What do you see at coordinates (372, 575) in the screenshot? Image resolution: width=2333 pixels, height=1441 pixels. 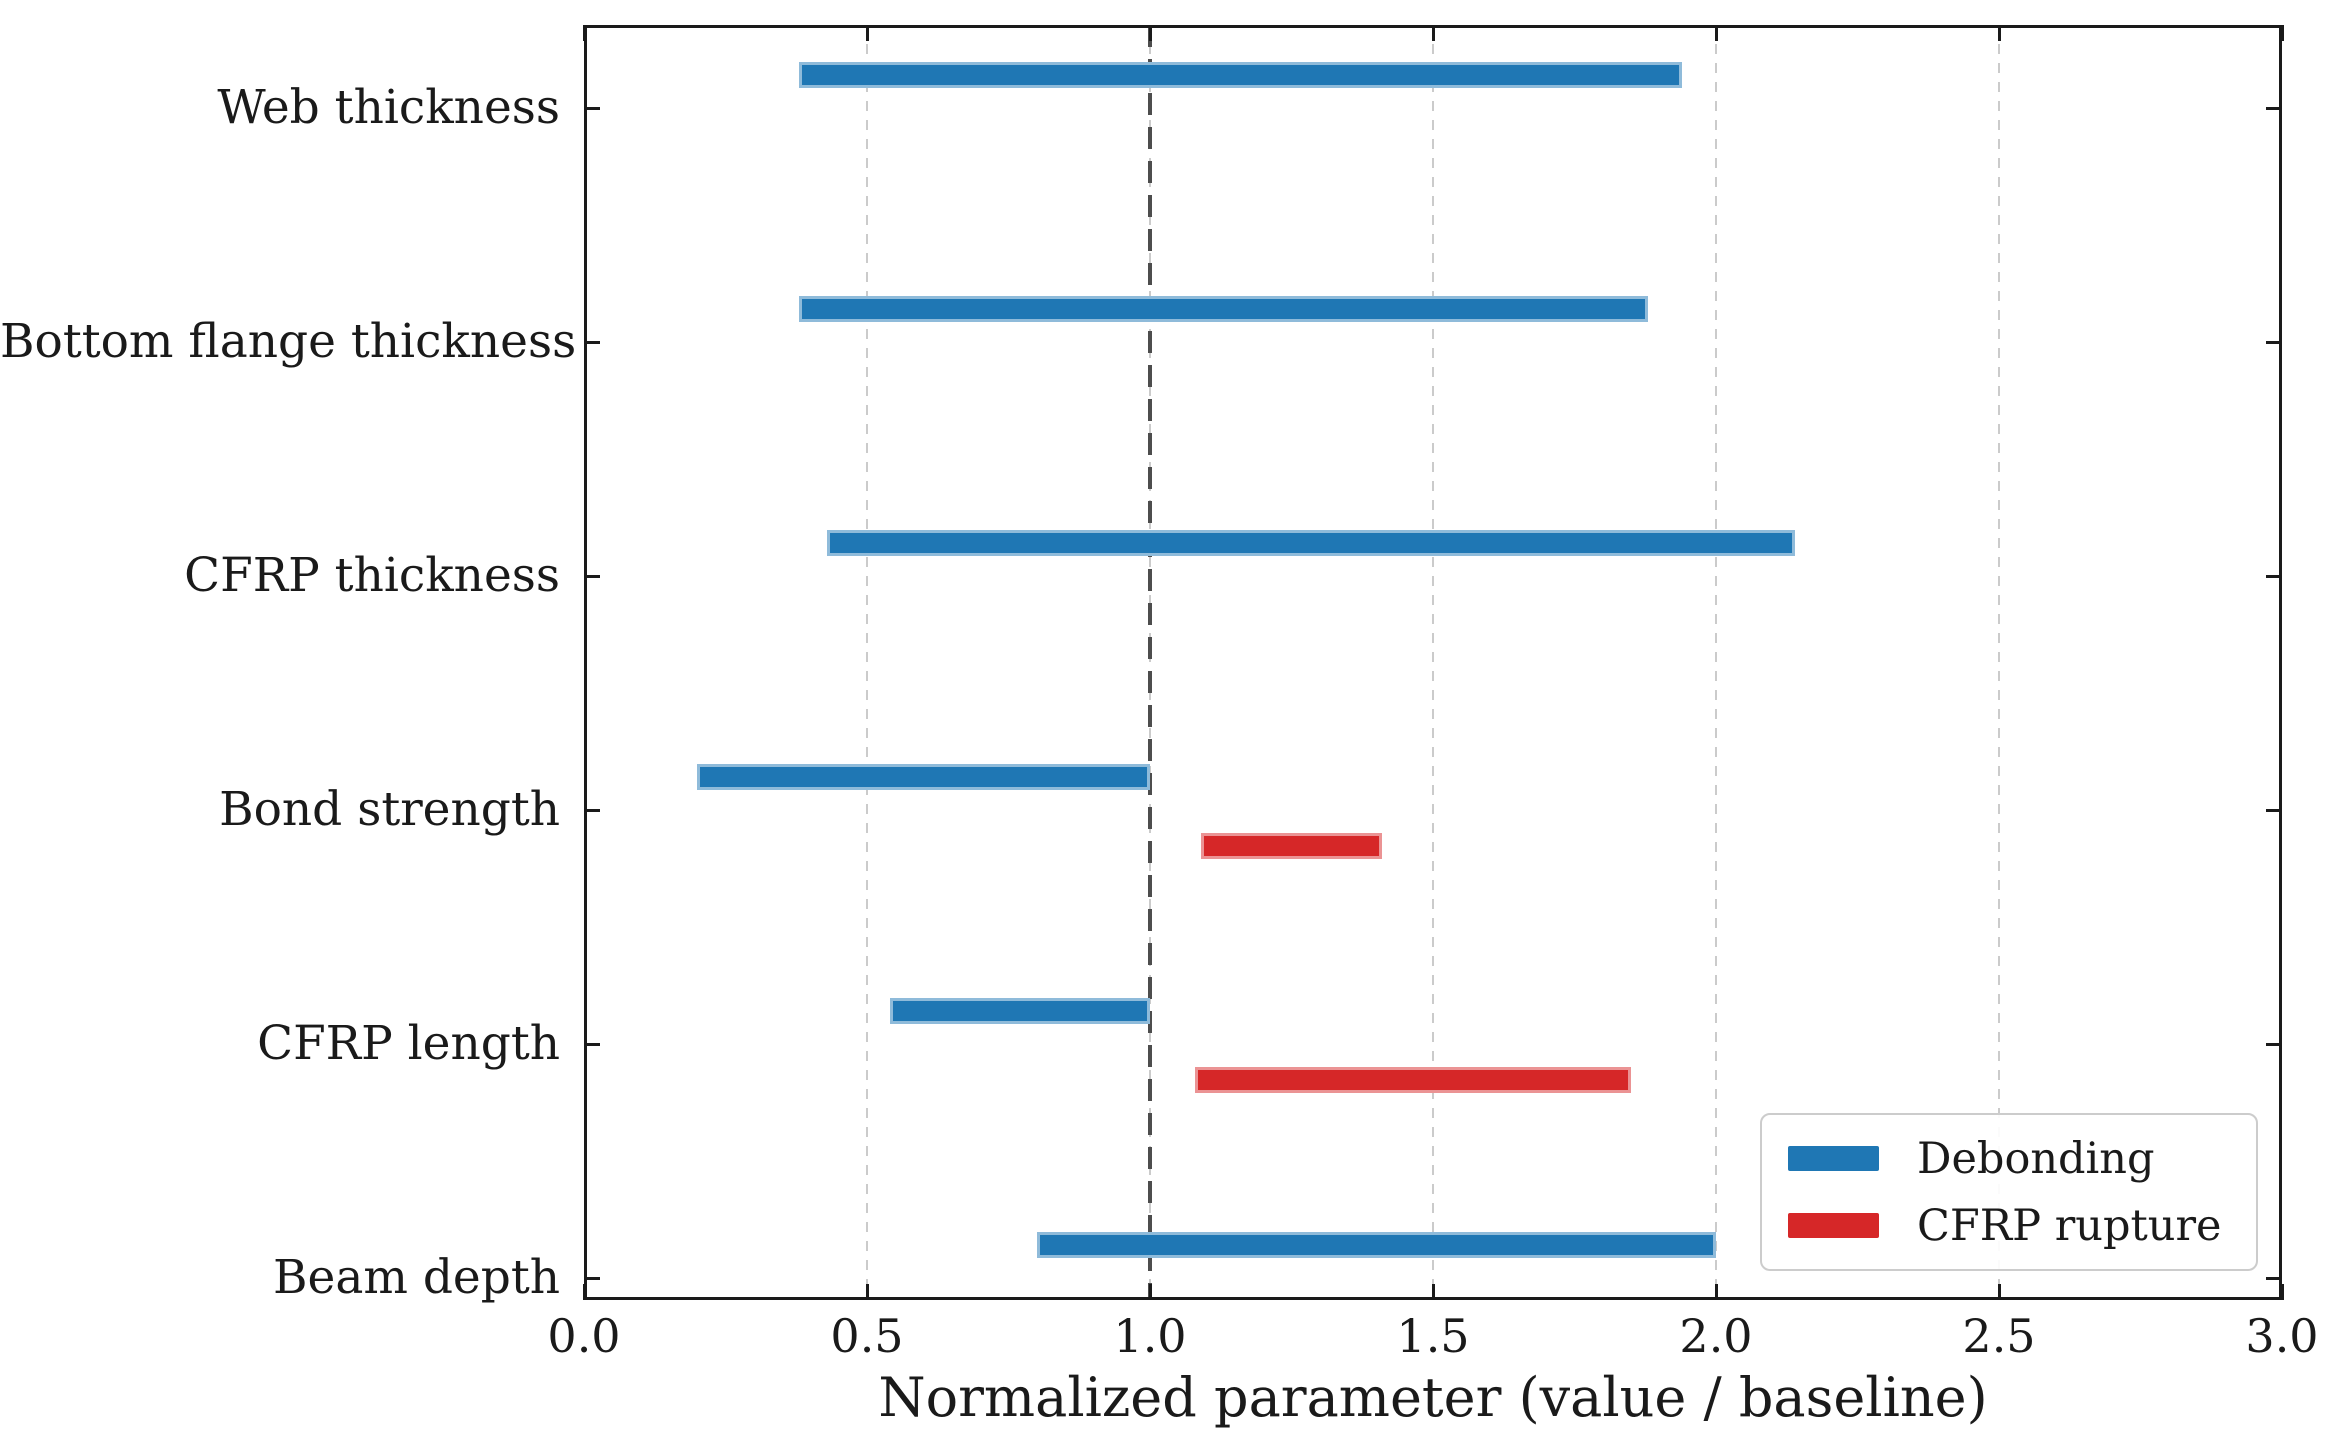 I see `y-axis-label-cfrp-thickness: CFRP thickness` at bounding box center [372, 575].